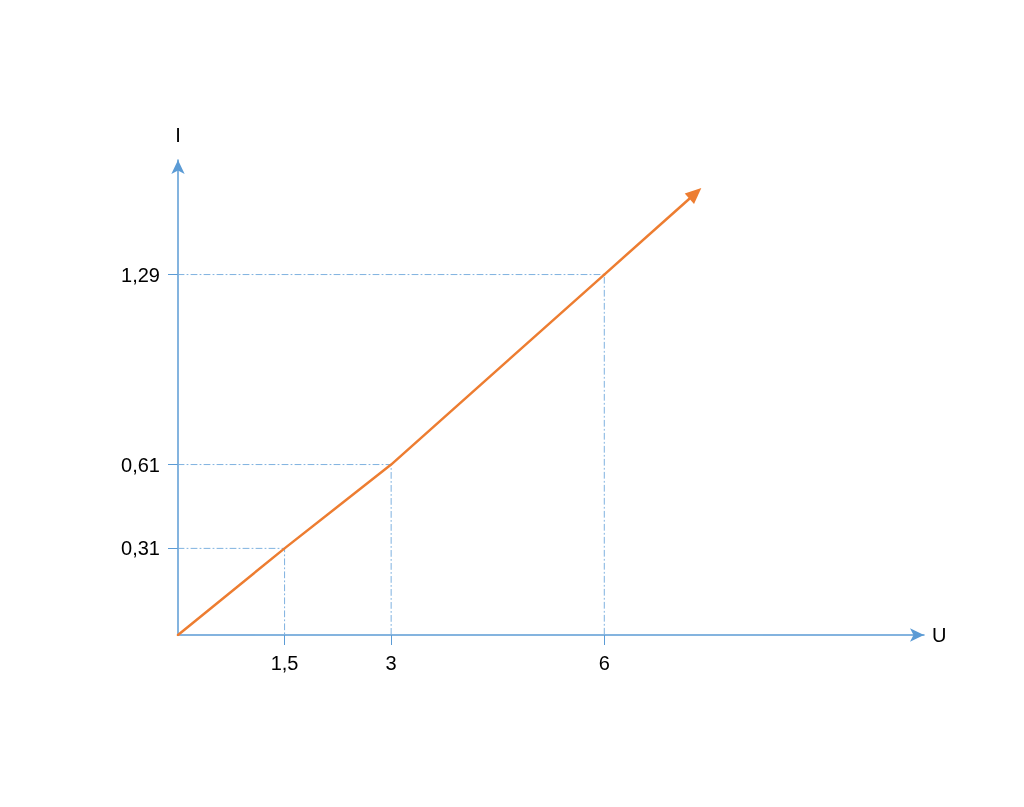 Image resolution: width=1024 pixels, height=807 pixels. Describe the element at coordinates (140, 548) in the screenshot. I see `y-tick-label: 0,31` at that location.